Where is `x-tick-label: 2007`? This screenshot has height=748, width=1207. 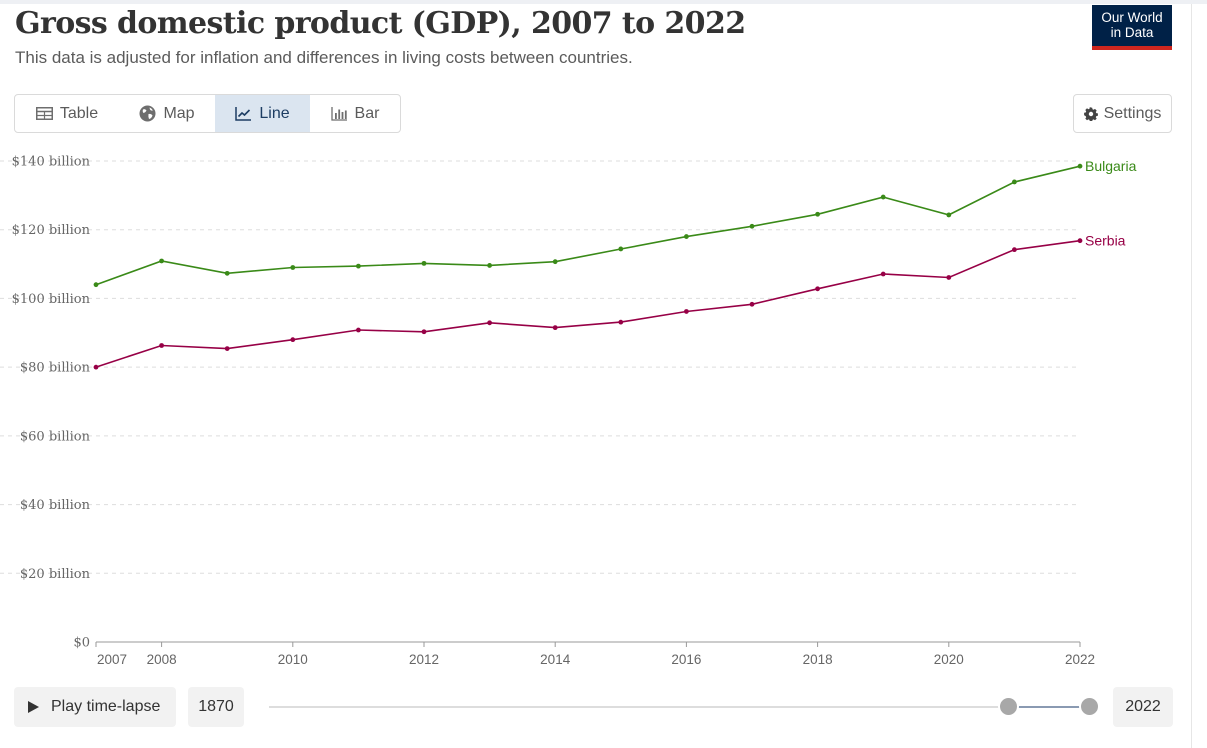
x-tick-label: 2007 is located at coordinates (112, 659).